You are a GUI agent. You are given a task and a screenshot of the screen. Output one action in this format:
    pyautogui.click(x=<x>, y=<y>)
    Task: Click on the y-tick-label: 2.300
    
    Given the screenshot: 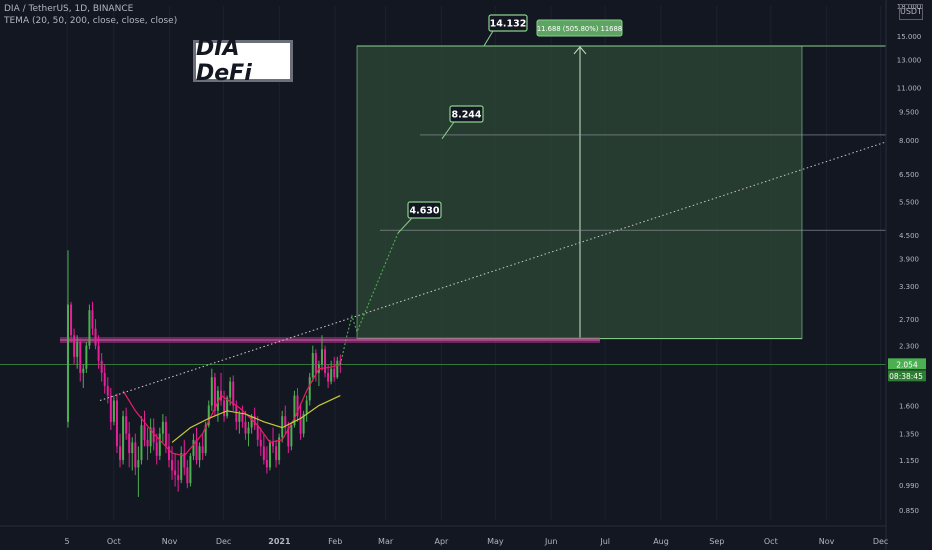 What is the action you would take?
    pyautogui.click(x=909, y=347)
    